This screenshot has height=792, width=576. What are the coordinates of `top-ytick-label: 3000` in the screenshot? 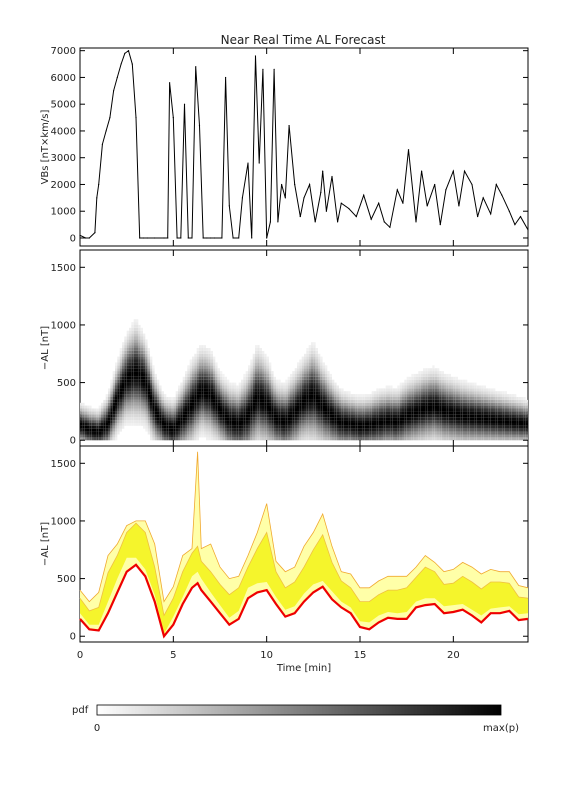 It's located at (63, 158).